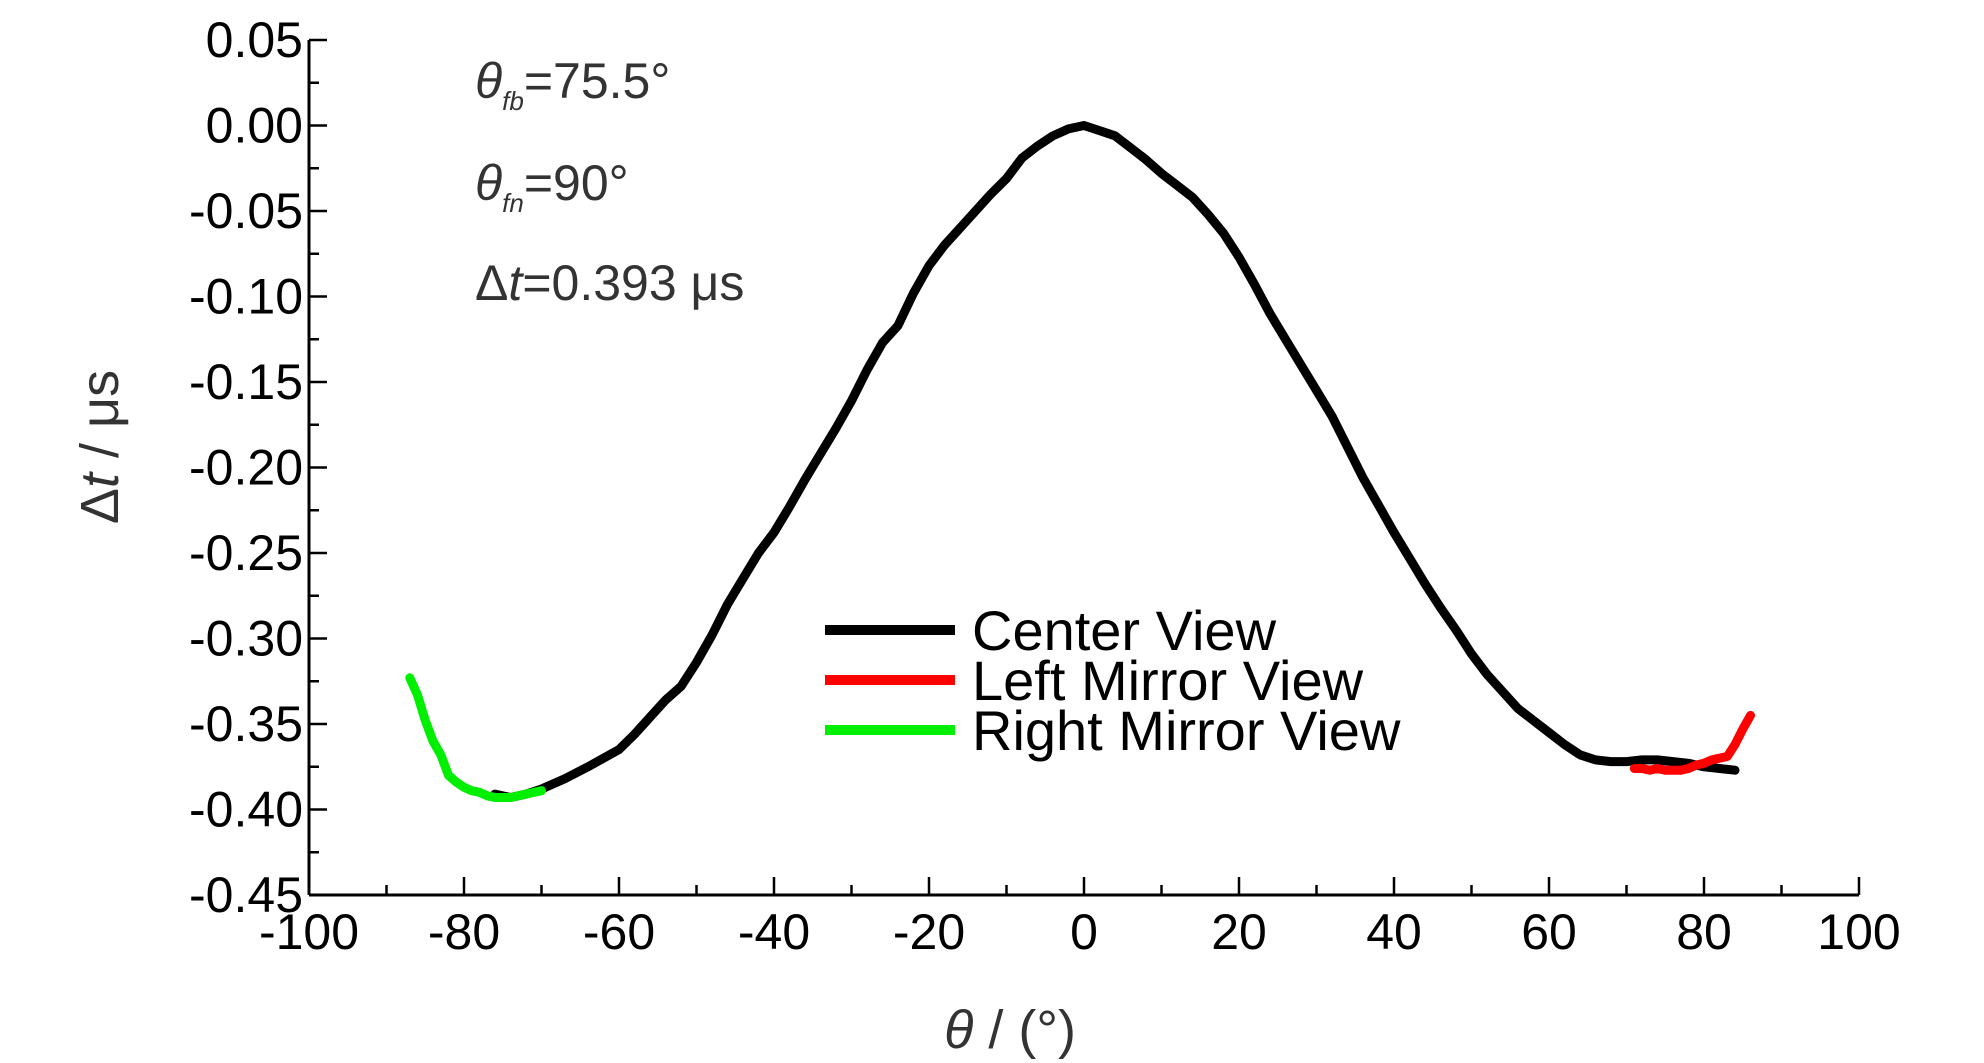 The width and height of the screenshot is (1984, 1063). What do you see at coordinates (619, 932) in the screenshot?
I see `x-tick-label: -60` at bounding box center [619, 932].